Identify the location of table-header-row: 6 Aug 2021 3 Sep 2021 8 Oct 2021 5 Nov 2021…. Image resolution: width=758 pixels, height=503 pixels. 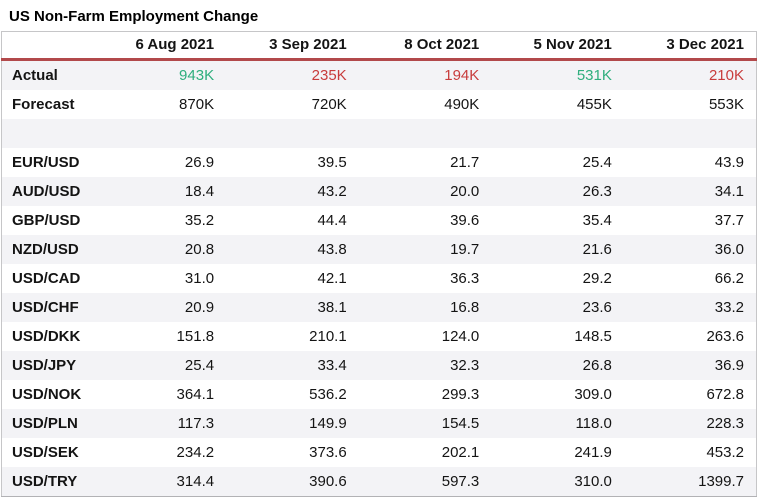
(379, 46).